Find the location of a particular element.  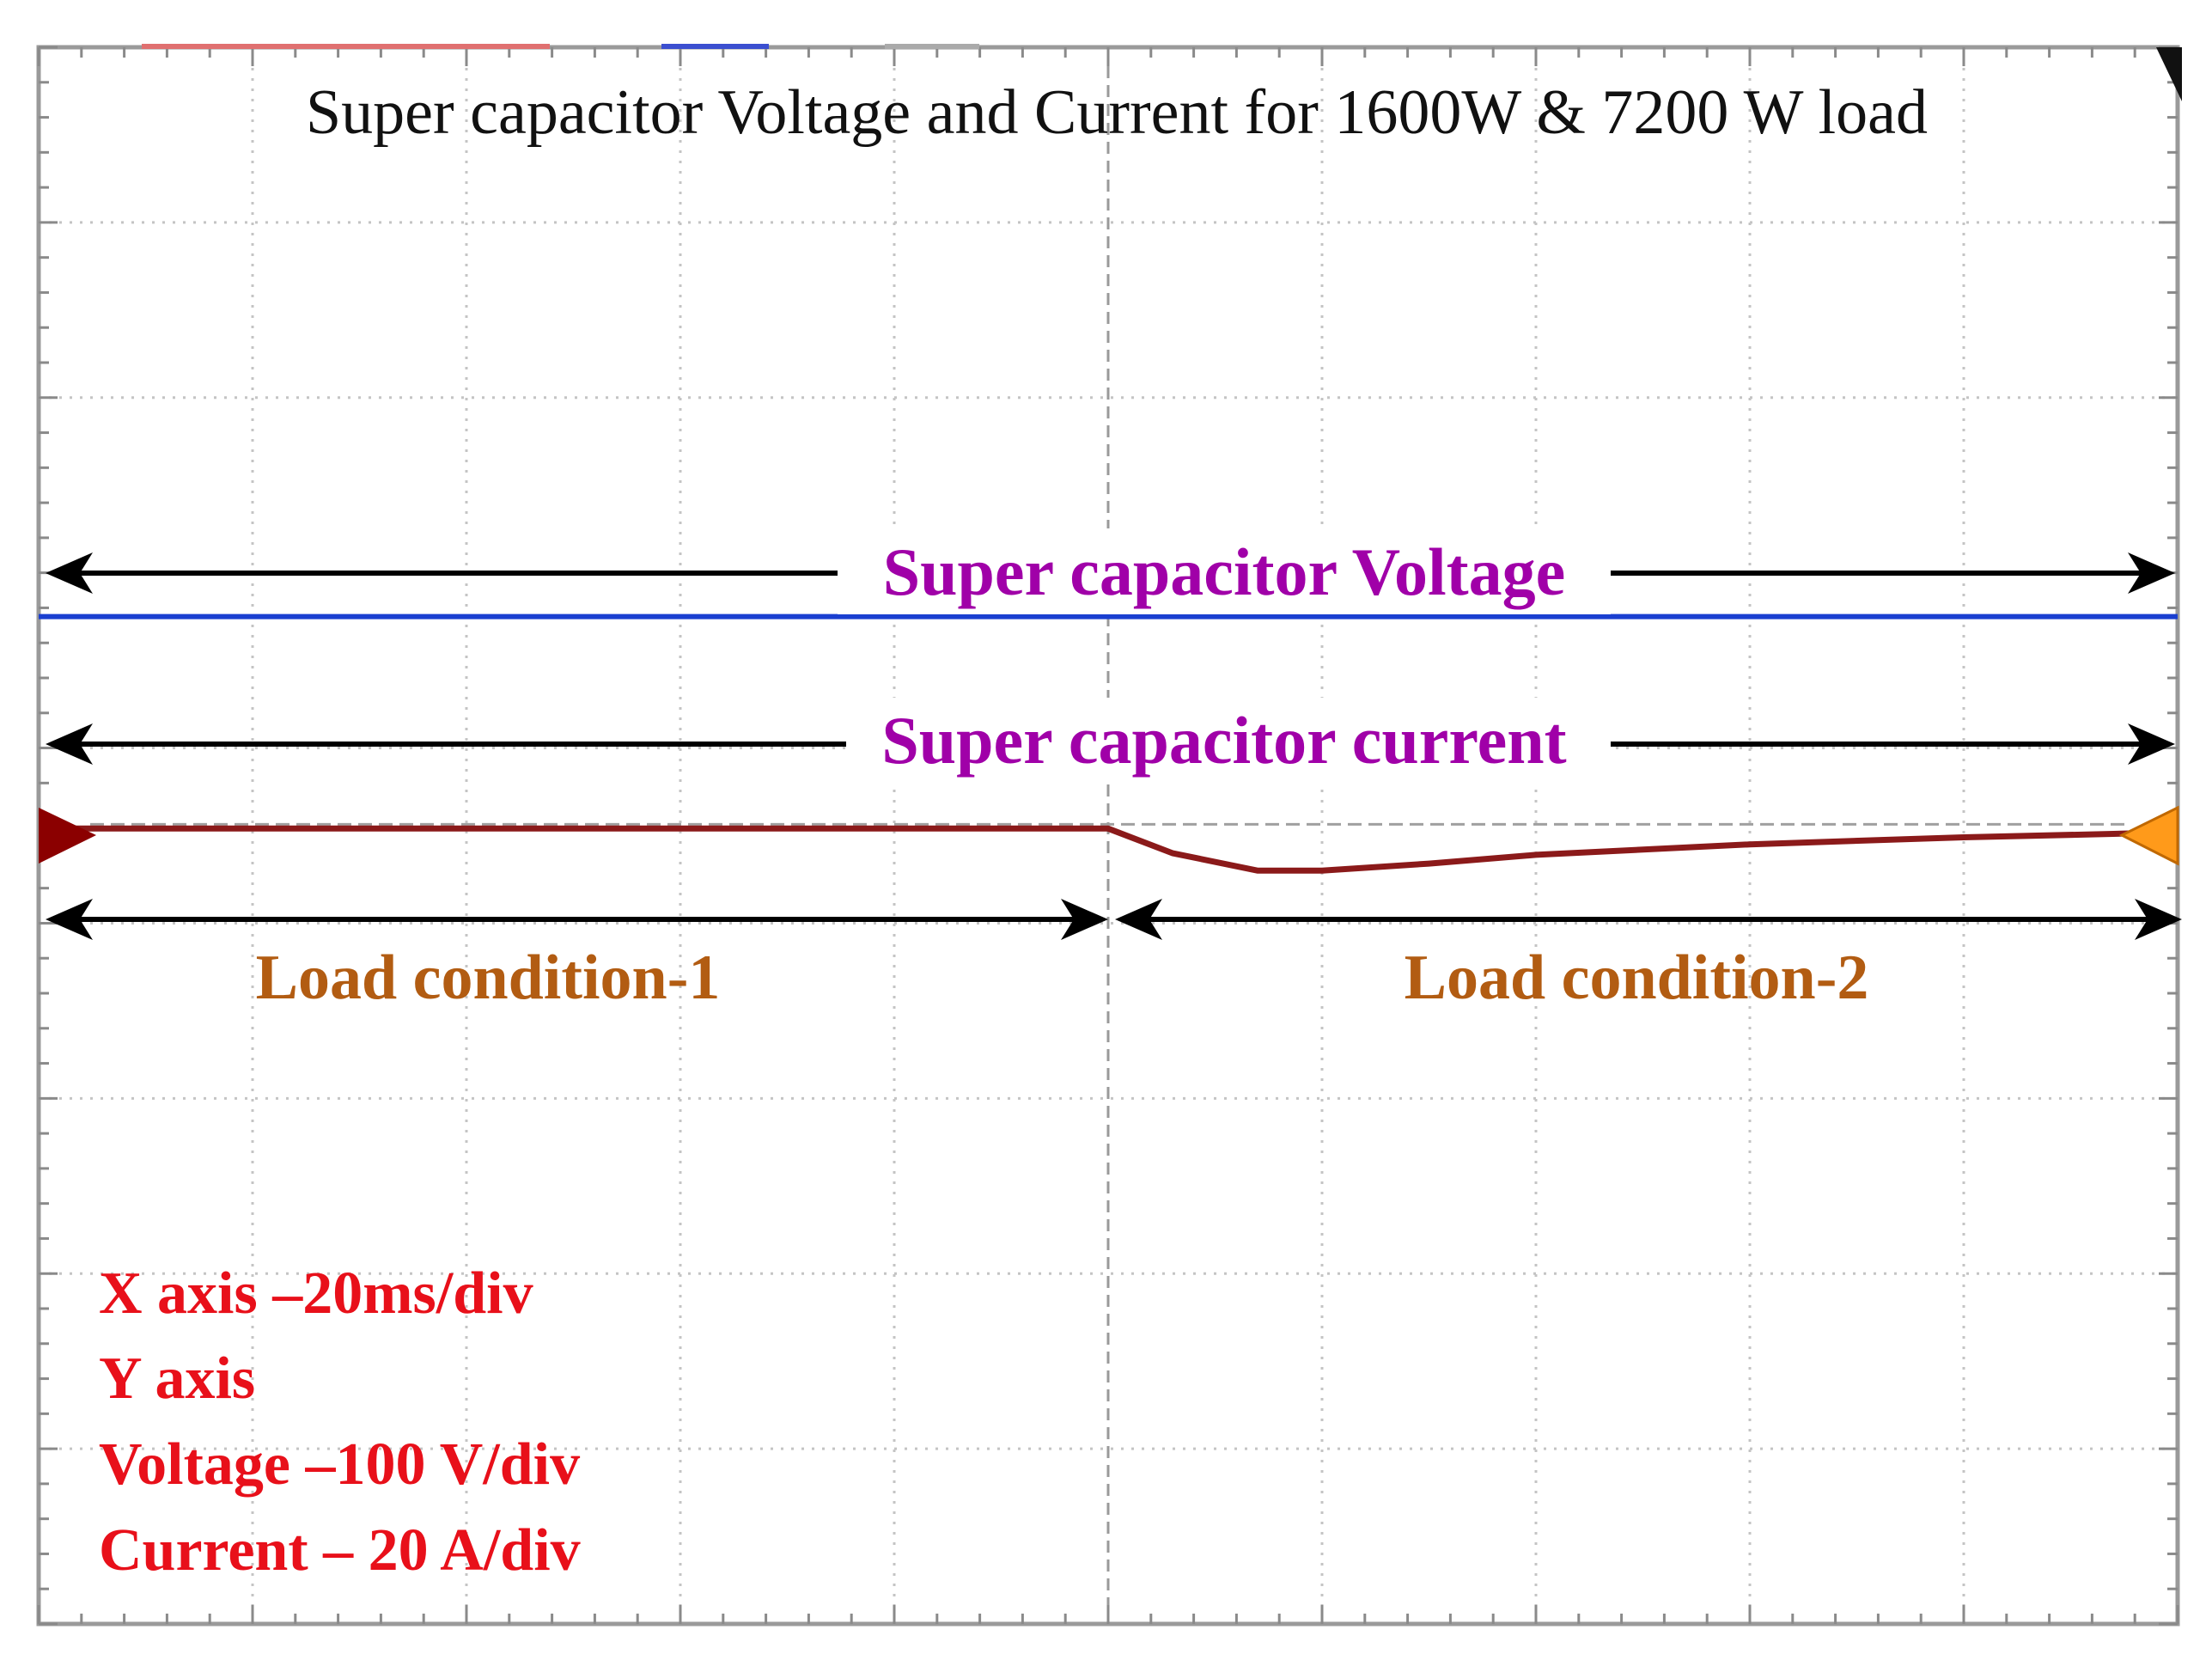

trigger-marker-icon is located at coordinates (2169, 74).